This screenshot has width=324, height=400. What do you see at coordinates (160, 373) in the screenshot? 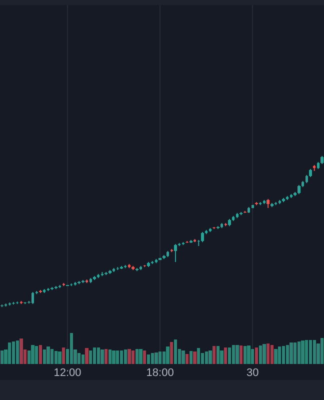
I see `x-tick-label: 18:00` at bounding box center [160, 373].